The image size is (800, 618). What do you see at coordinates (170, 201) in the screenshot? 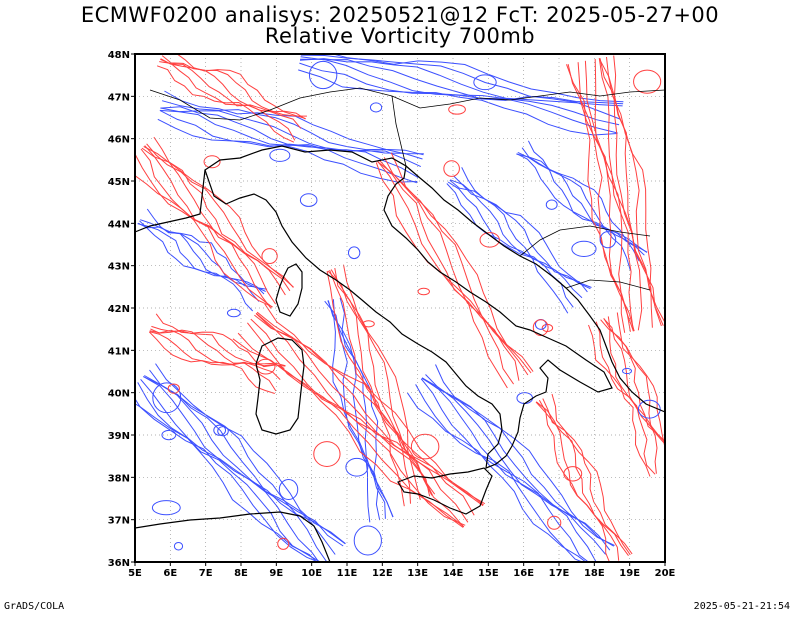
I see `france-coastline` at bounding box center [170, 201].